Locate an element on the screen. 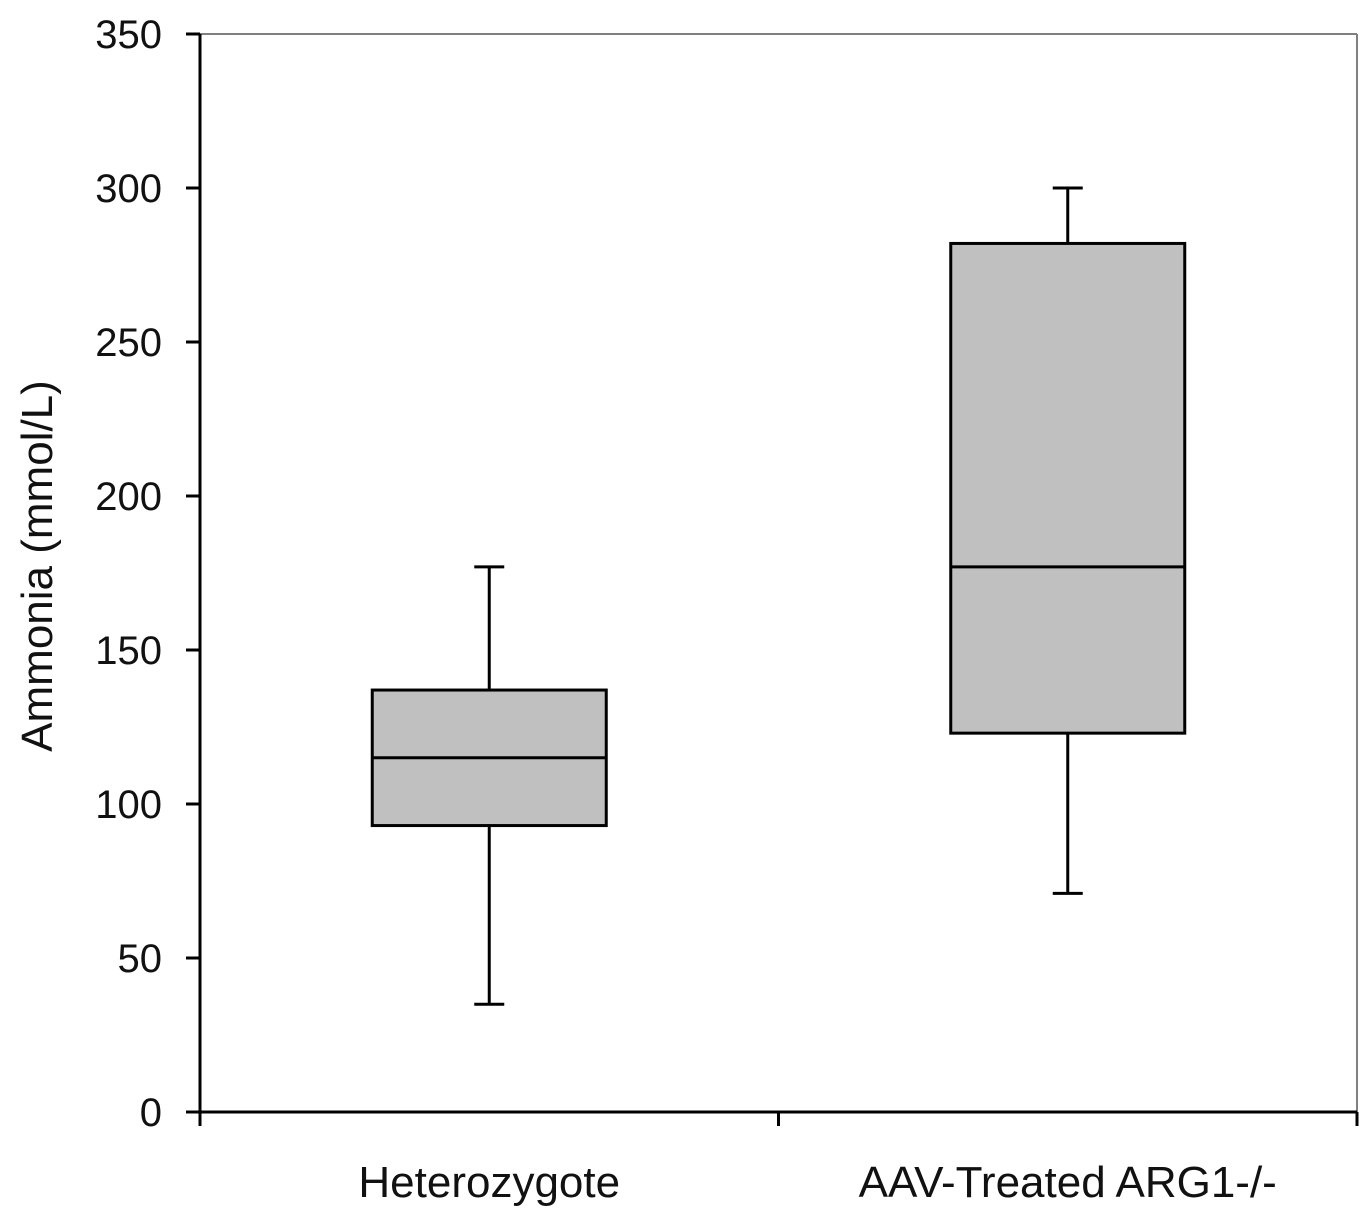 This screenshot has width=1365, height=1209. y-tick-label: 200 is located at coordinates (128, 497).